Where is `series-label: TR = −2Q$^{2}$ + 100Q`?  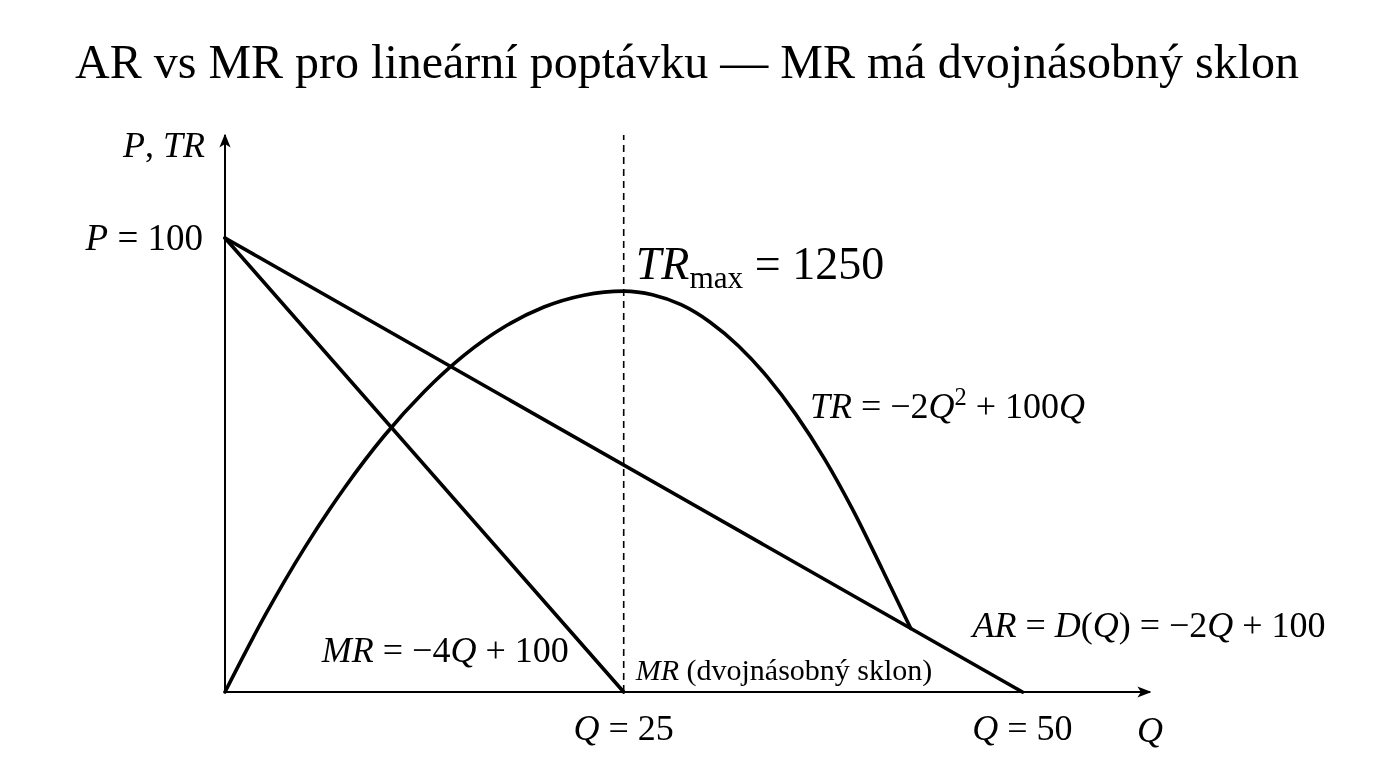 series-label: TR = −2Q$^{2}$ + 100Q is located at coordinates (947, 404).